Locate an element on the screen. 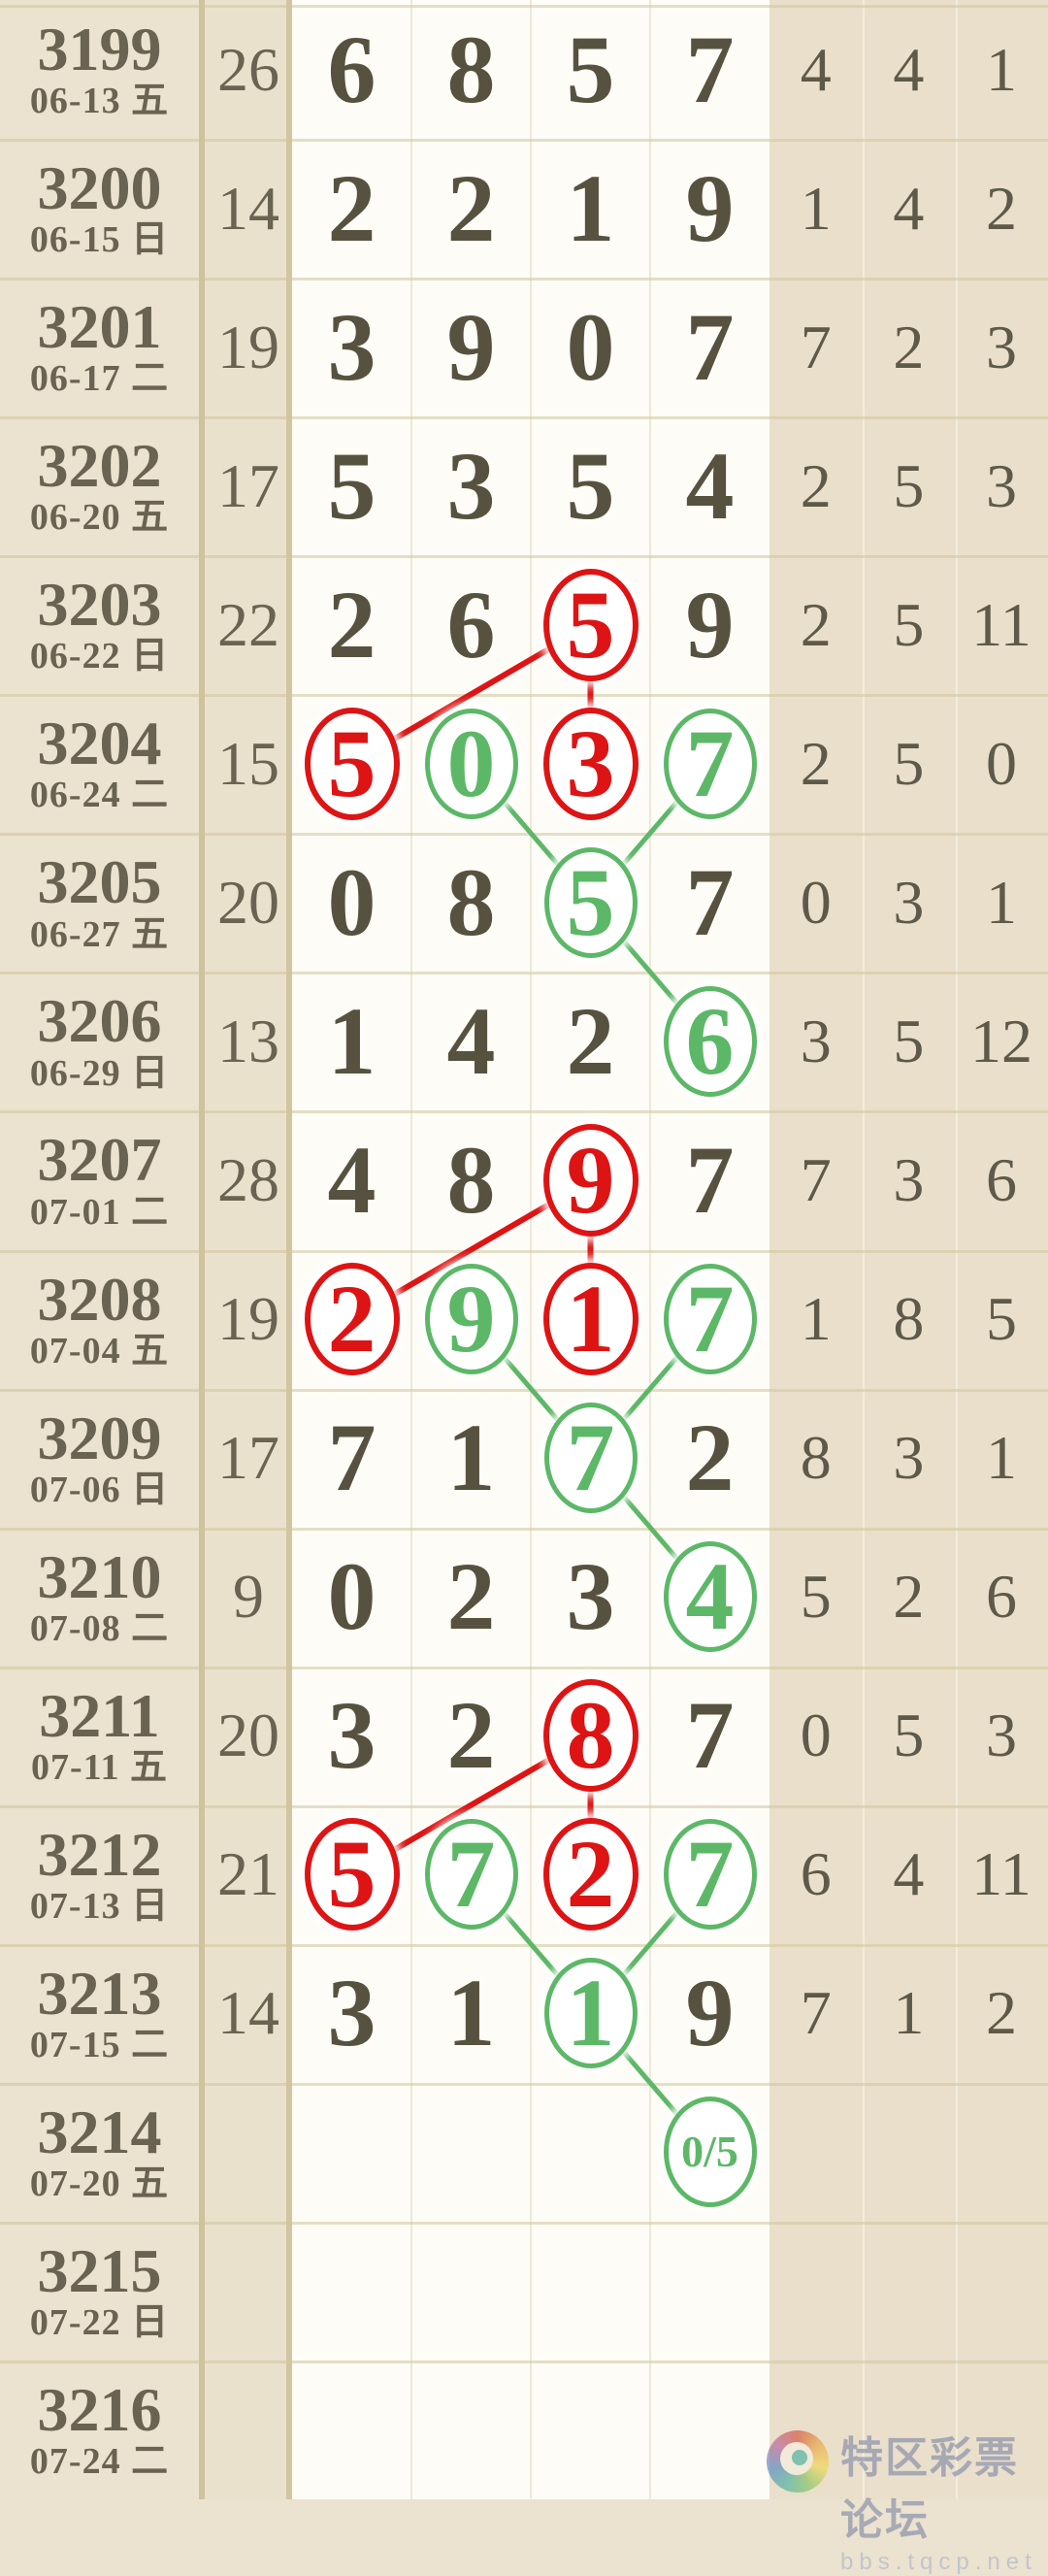 The width and height of the screenshot is (1048, 2576). digit-cell: 4 is located at coordinates (352, 1179).